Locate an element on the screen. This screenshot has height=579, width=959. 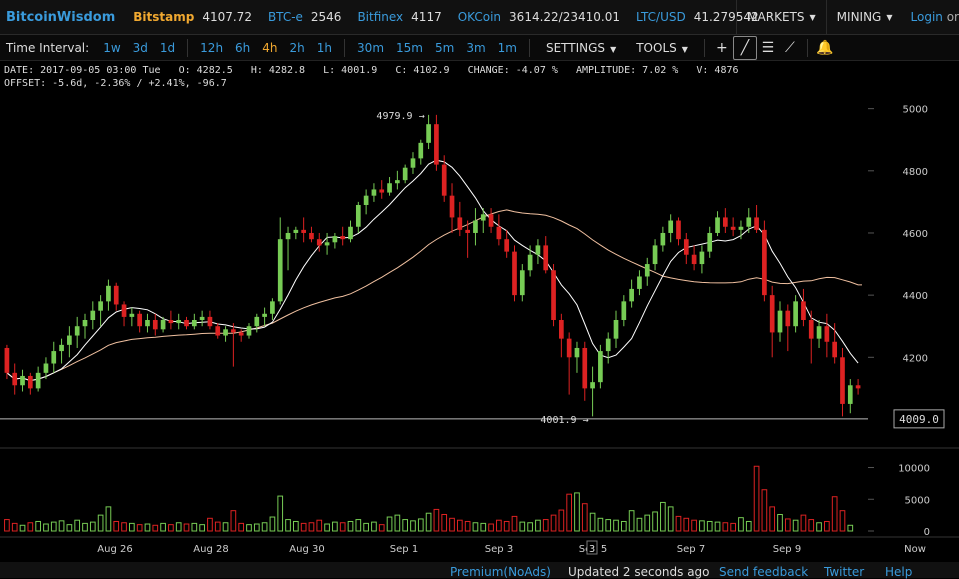
twitter-link: Twitter is located at coordinates (844, 572).